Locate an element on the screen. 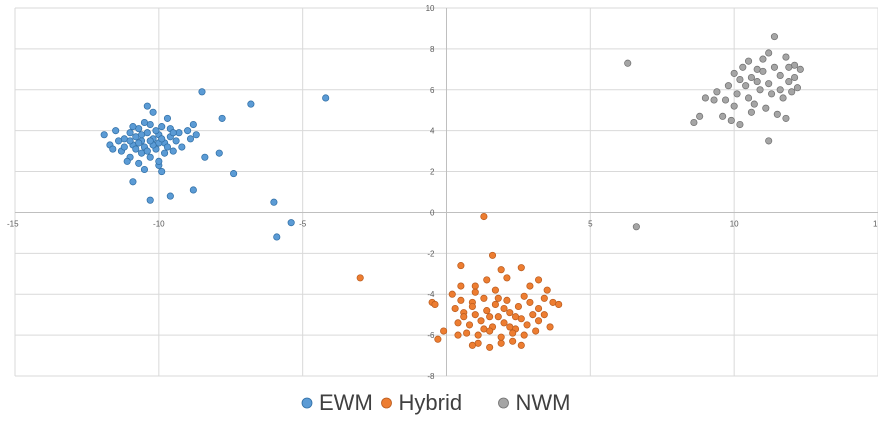 The image size is (878, 425). x-tick-label: -15 is located at coordinates (13, 223).